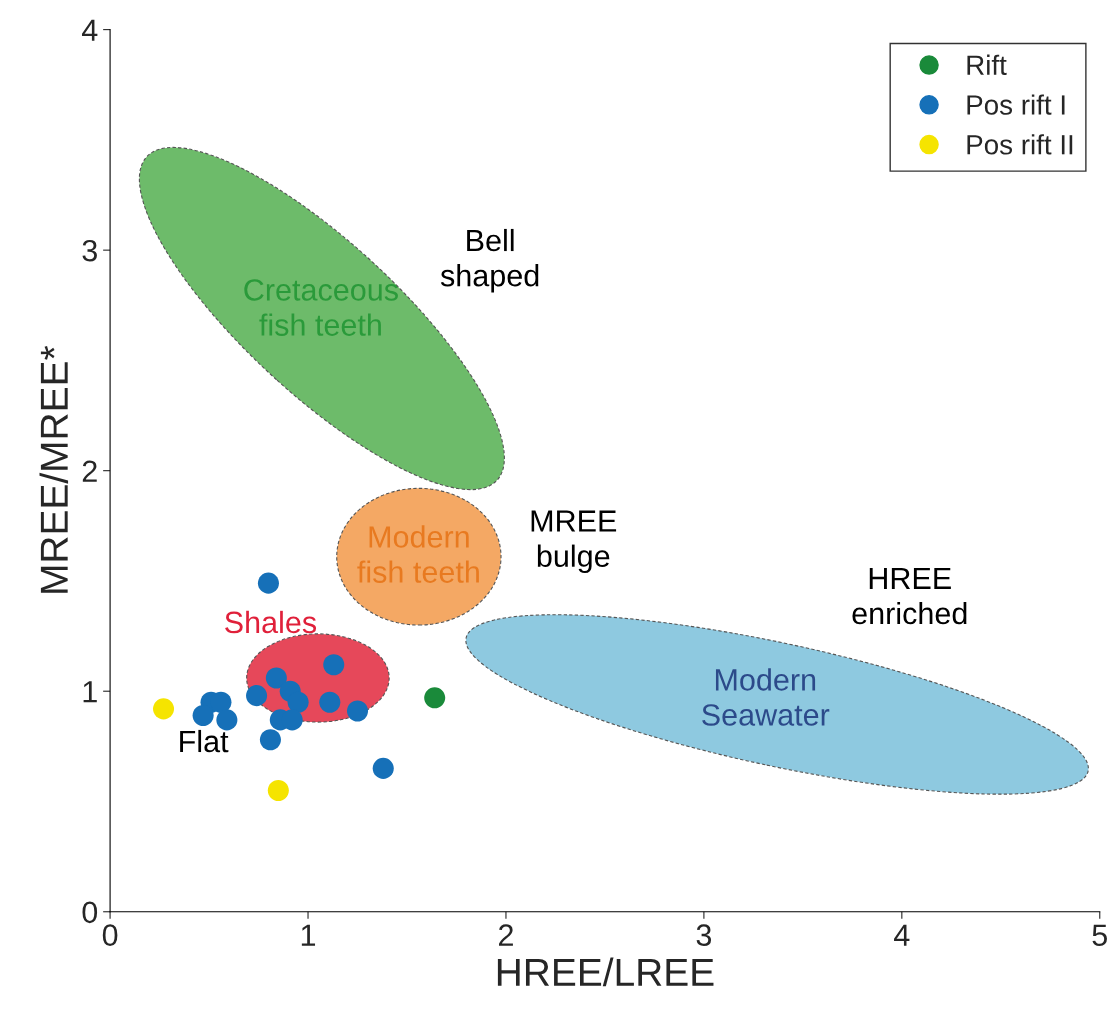 The image size is (1112, 1021). What do you see at coordinates (418, 554) in the screenshot?
I see `annotation: Modern fish teeth` at bounding box center [418, 554].